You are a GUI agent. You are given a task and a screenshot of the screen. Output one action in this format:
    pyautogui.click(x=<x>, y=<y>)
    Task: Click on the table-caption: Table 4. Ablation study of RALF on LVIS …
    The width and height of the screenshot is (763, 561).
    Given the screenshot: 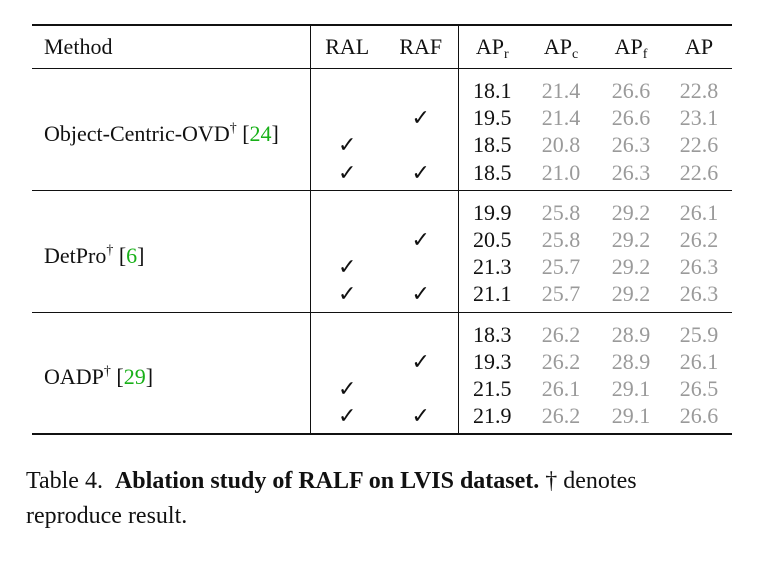 What is the action you would take?
    pyautogui.click(x=382, y=499)
    